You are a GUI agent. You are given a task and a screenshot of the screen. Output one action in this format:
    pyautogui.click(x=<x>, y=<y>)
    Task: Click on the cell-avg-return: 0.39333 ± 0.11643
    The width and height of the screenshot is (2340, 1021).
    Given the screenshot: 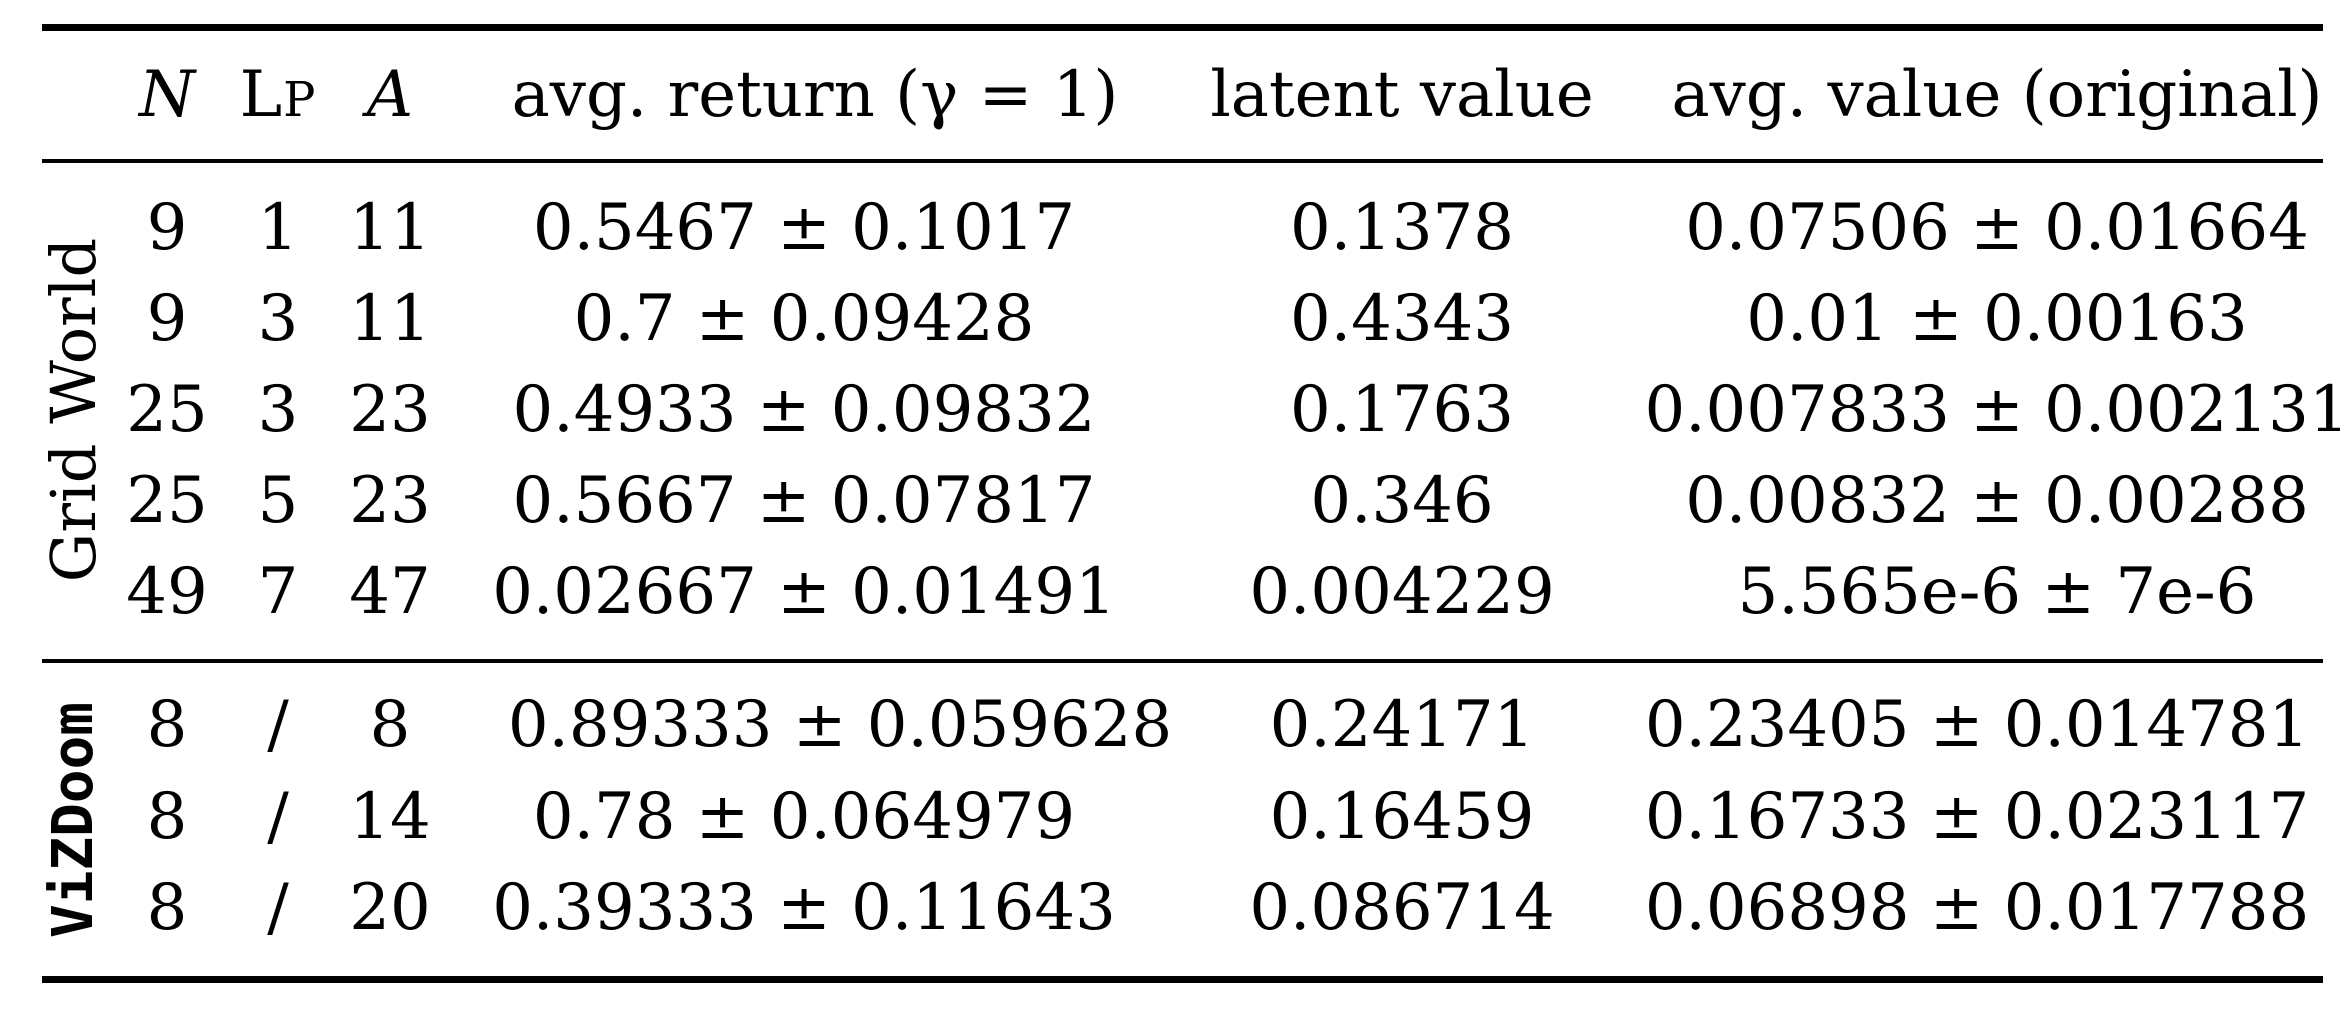 What is the action you would take?
    pyautogui.click(x=804, y=908)
    